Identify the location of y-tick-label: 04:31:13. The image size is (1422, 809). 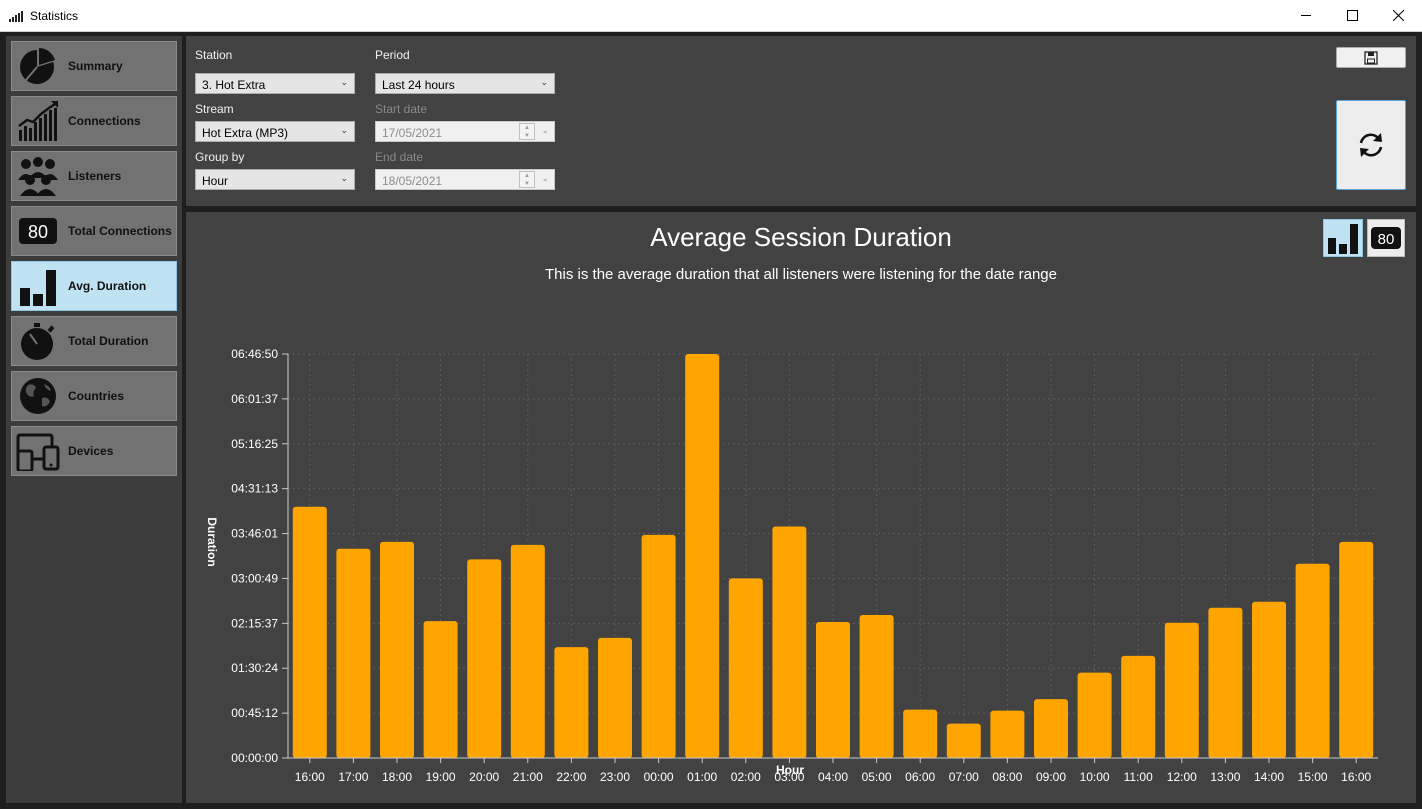
(254, 489).